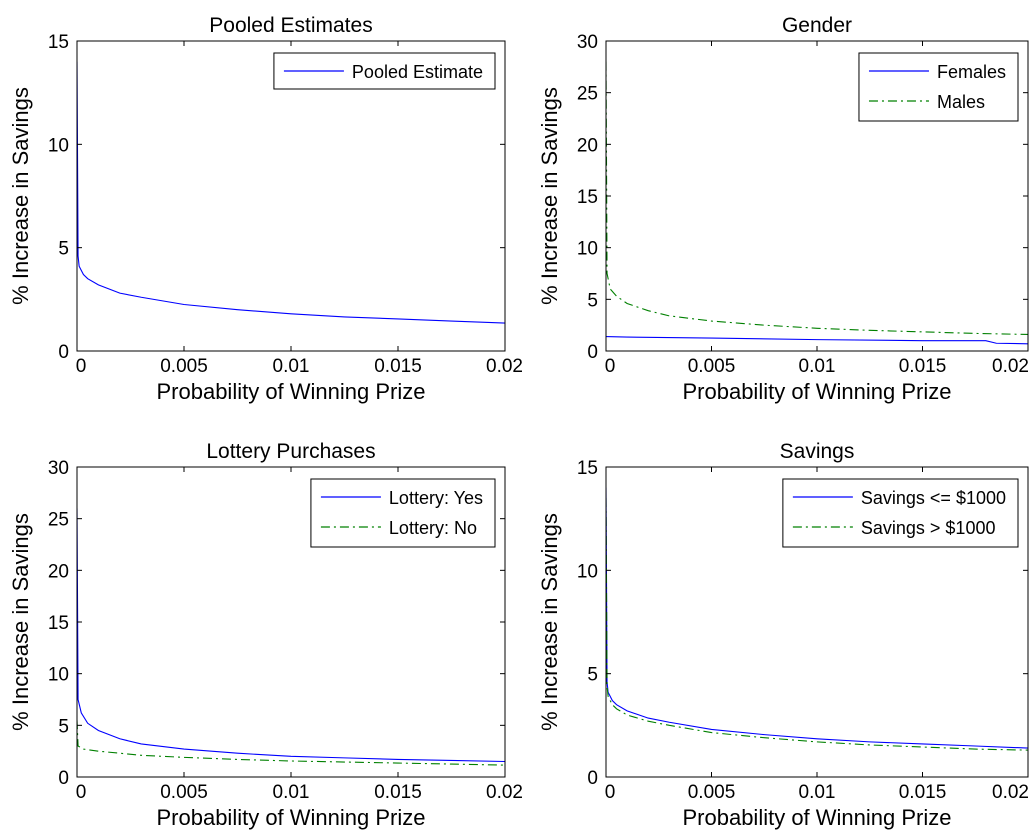 The image size is (1031, 836). I want to click on legend-label: Lottery: Yes, so click(436, 498).